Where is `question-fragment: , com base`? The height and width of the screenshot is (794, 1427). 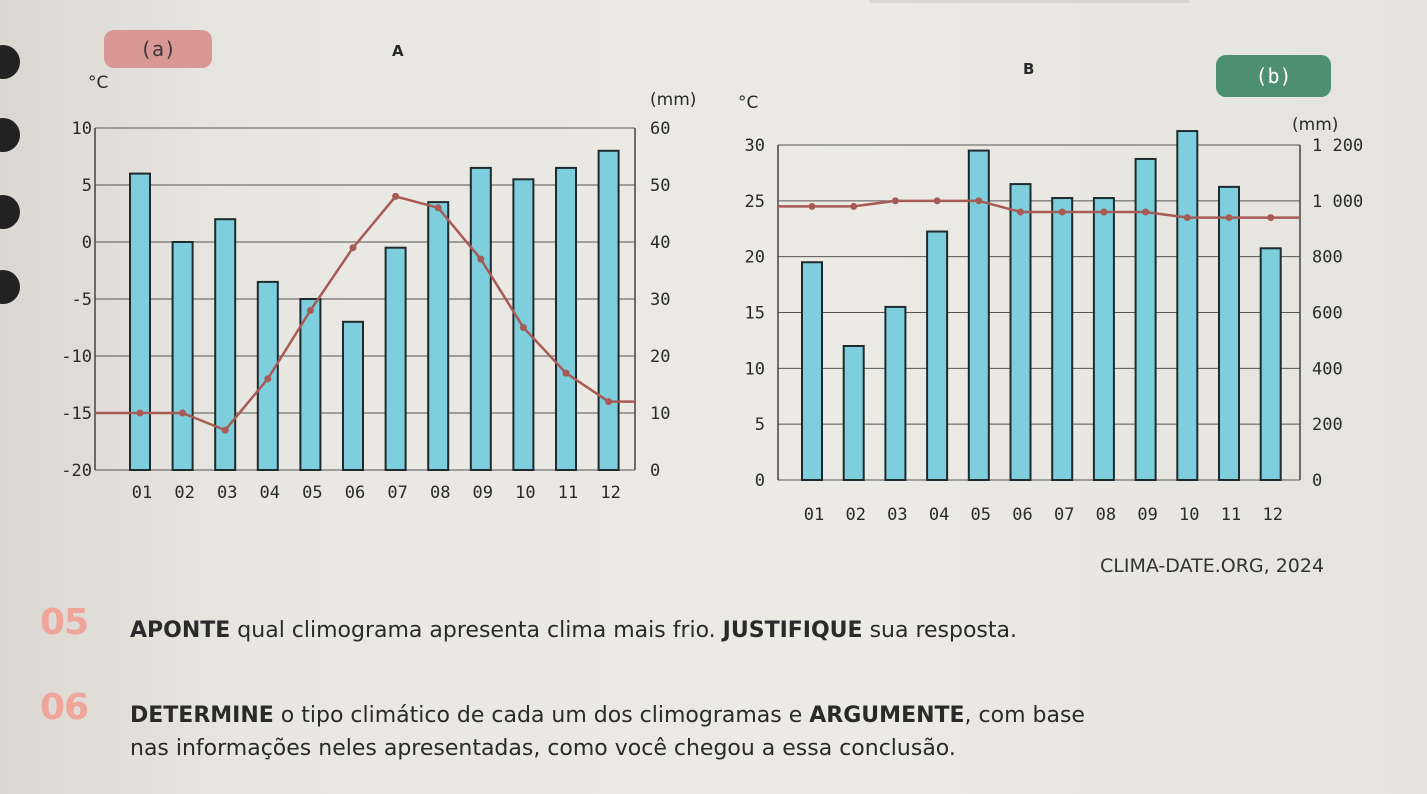
question-fragment: , com base is located at coordinates (1024, 715).